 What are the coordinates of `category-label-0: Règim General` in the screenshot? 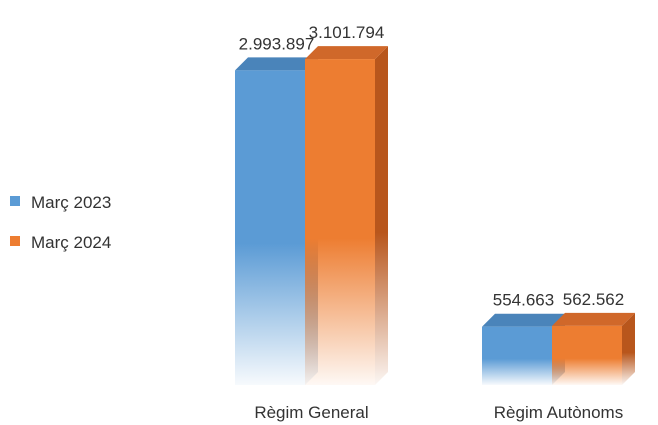 It's located at (311, 412).